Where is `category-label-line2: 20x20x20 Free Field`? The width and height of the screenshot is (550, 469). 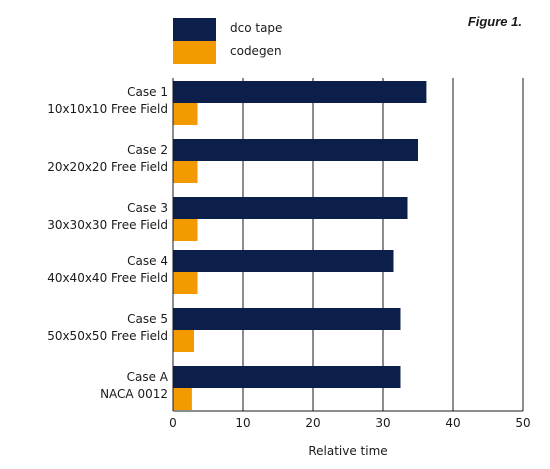 category-label-line2: 20x20x20 Free Field is located at coordinates (107, 167).